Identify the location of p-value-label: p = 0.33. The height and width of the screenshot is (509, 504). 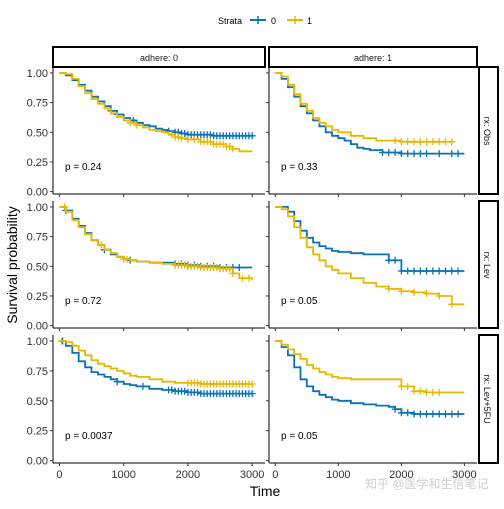
(299, 167).